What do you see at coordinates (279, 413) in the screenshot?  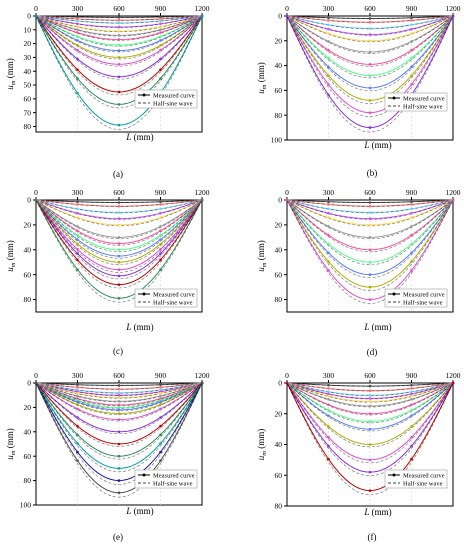 I see `y-tick-label: 20` at bounding box center [279, 413].